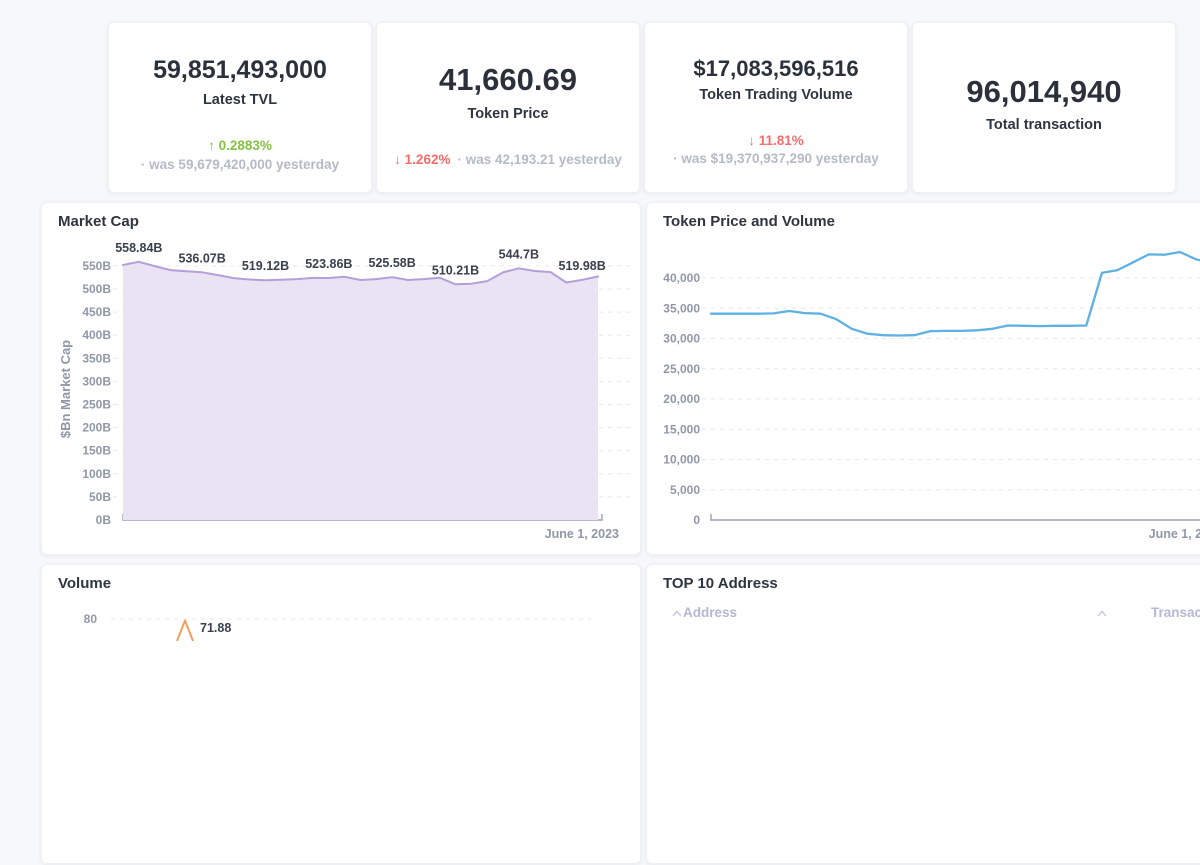  Describe the element at coordinates (776, 158) in the screenshot. I see `previous-value-text: · was $19,370,937,290 yesterday` at that location.